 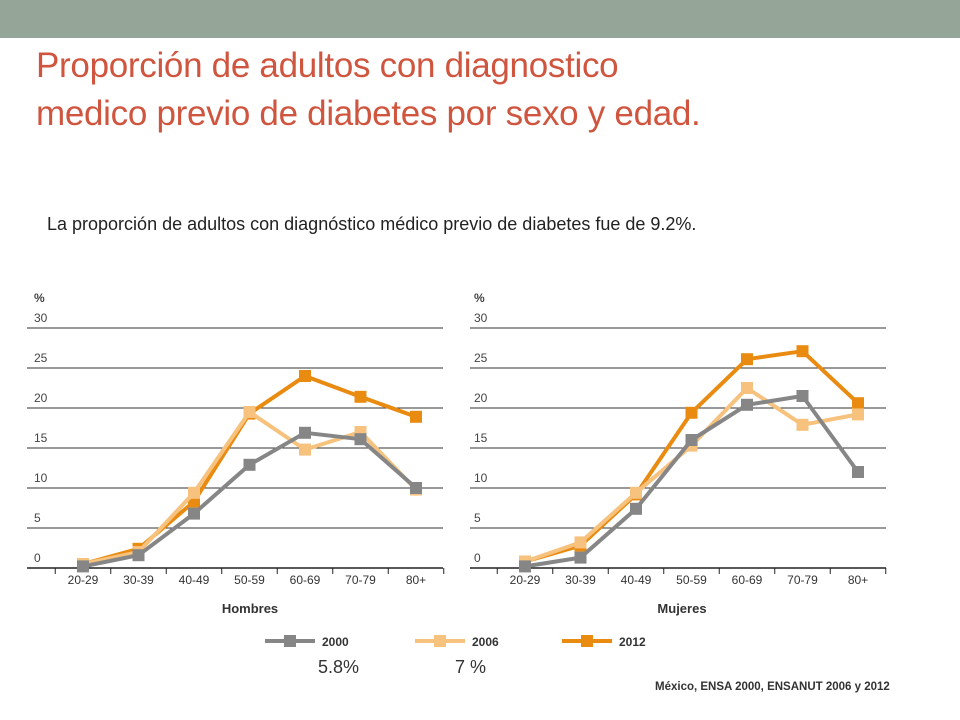 What do you see at coordinates (416, 488) in the screenshot?
I see `chart-hombres-point-2000-80+` at bounding box center [416, 488].